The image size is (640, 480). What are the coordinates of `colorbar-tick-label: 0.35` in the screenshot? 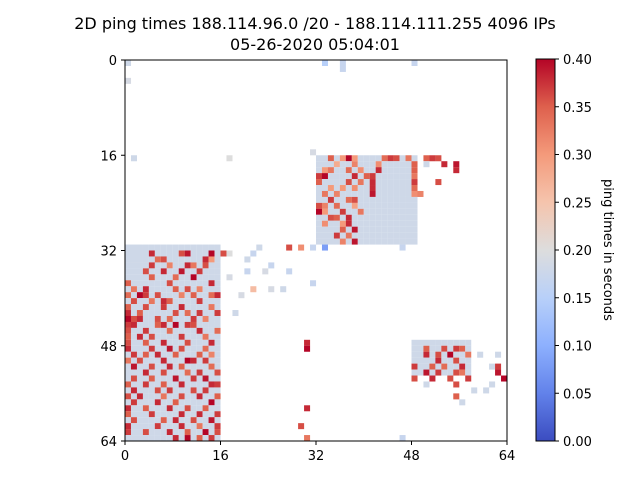 It's located at (577, 108).